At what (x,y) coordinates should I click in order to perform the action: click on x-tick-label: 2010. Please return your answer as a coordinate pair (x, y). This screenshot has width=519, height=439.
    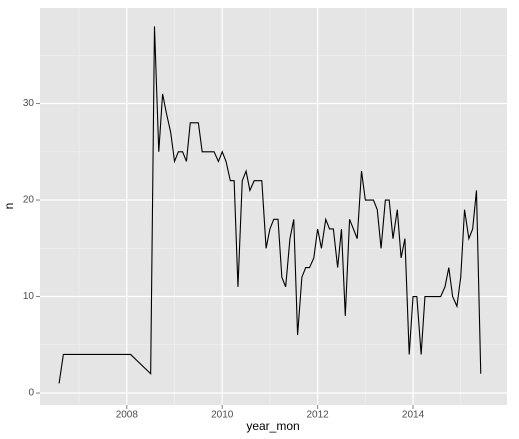
    Looking at the image, I should click on (222, 415).